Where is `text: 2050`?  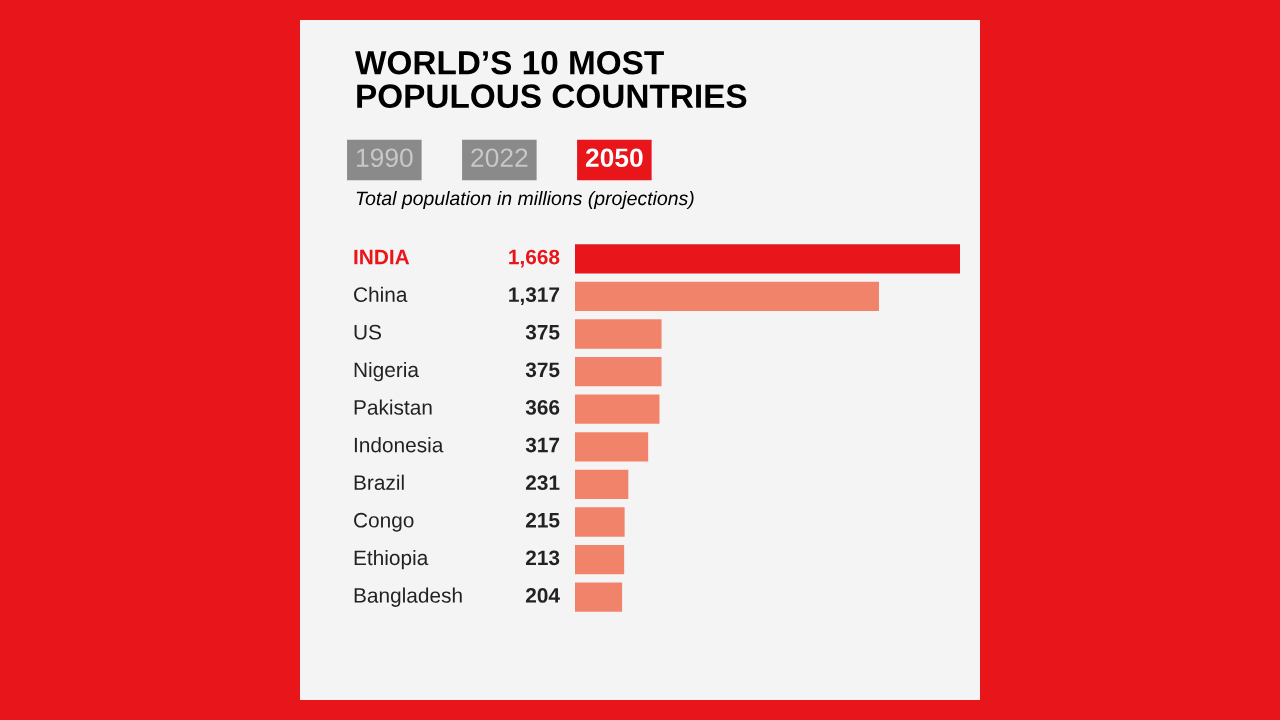 text: 2050 is located at coordinates (614, 158).